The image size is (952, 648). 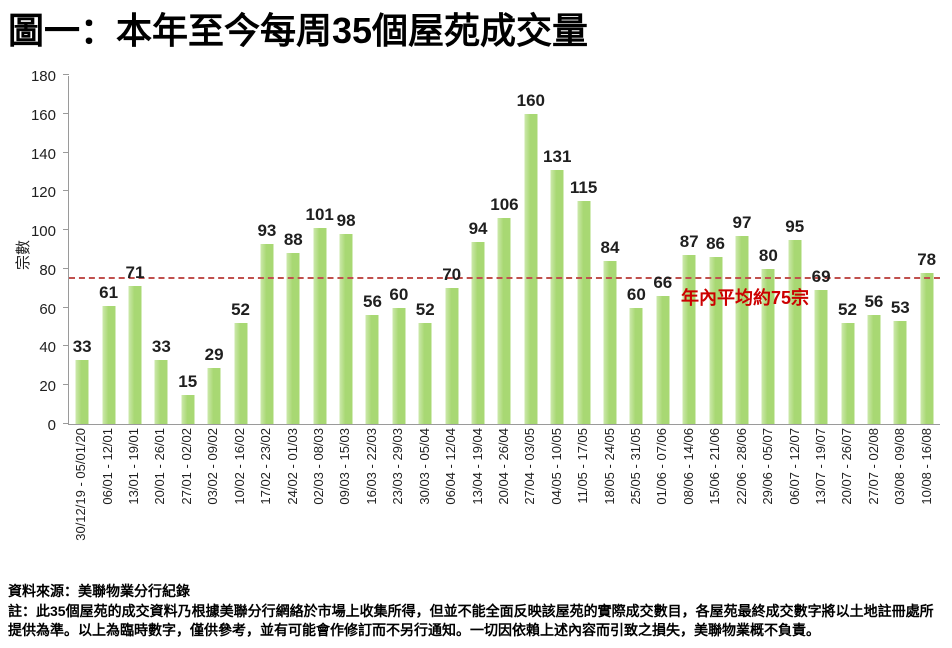 I want to click on x-axis-label: 13/04 - 19/04, so click(x=477, y=466).